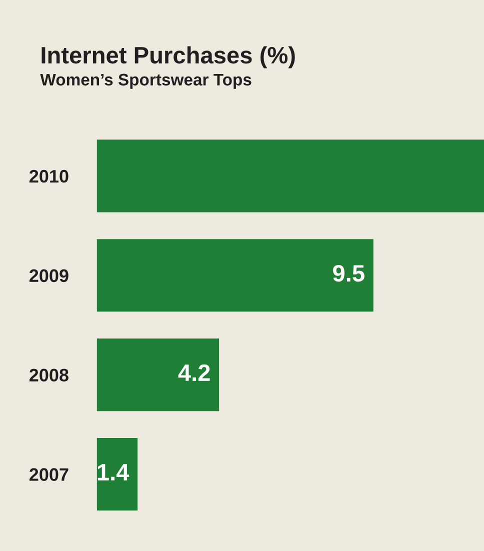  Describe the element at coordinates (194, 372) in the screenshot. I see `data-label: 4.2` at that location.